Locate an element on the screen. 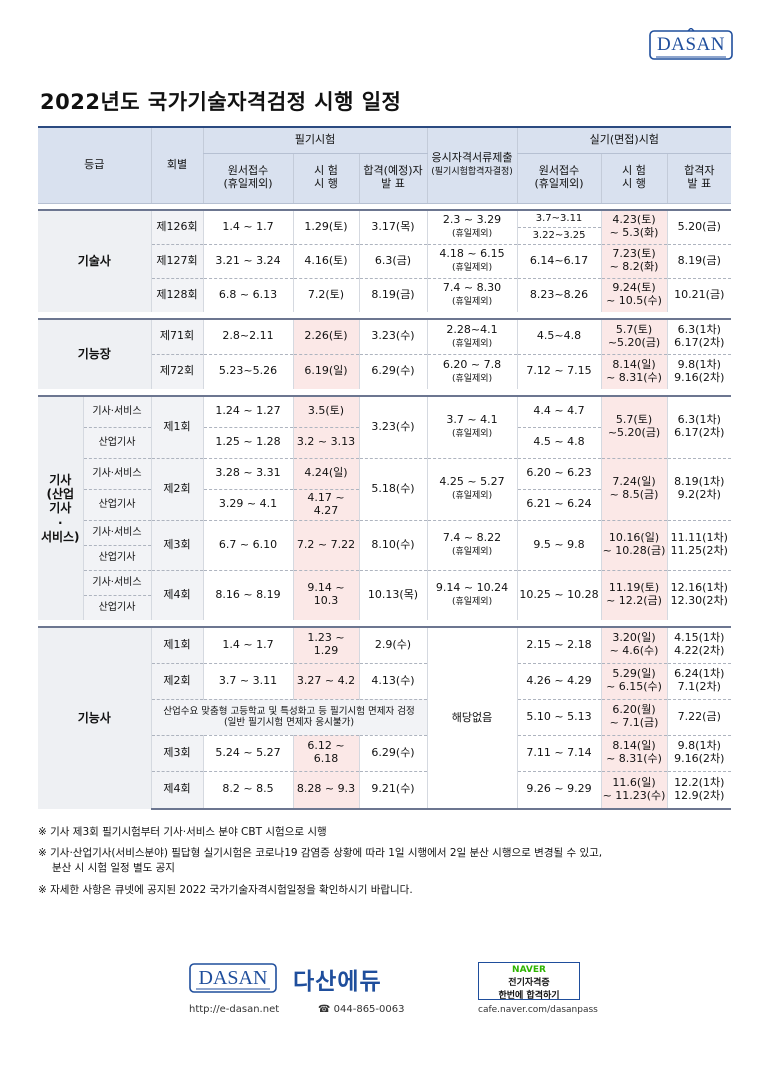  p-apply-cell: 3.7~3.11 is located at coordinates (559, 218).